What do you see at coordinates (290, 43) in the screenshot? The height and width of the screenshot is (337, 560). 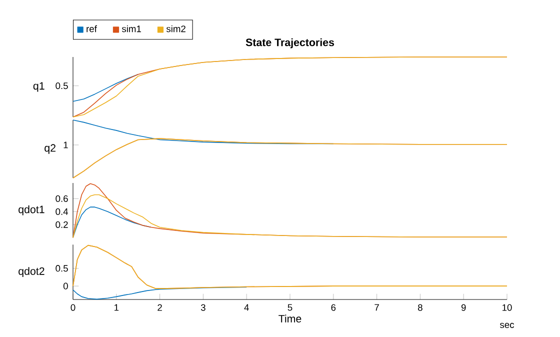 I see `chart-title: State Trajectories` at bounding box center [290, 43].